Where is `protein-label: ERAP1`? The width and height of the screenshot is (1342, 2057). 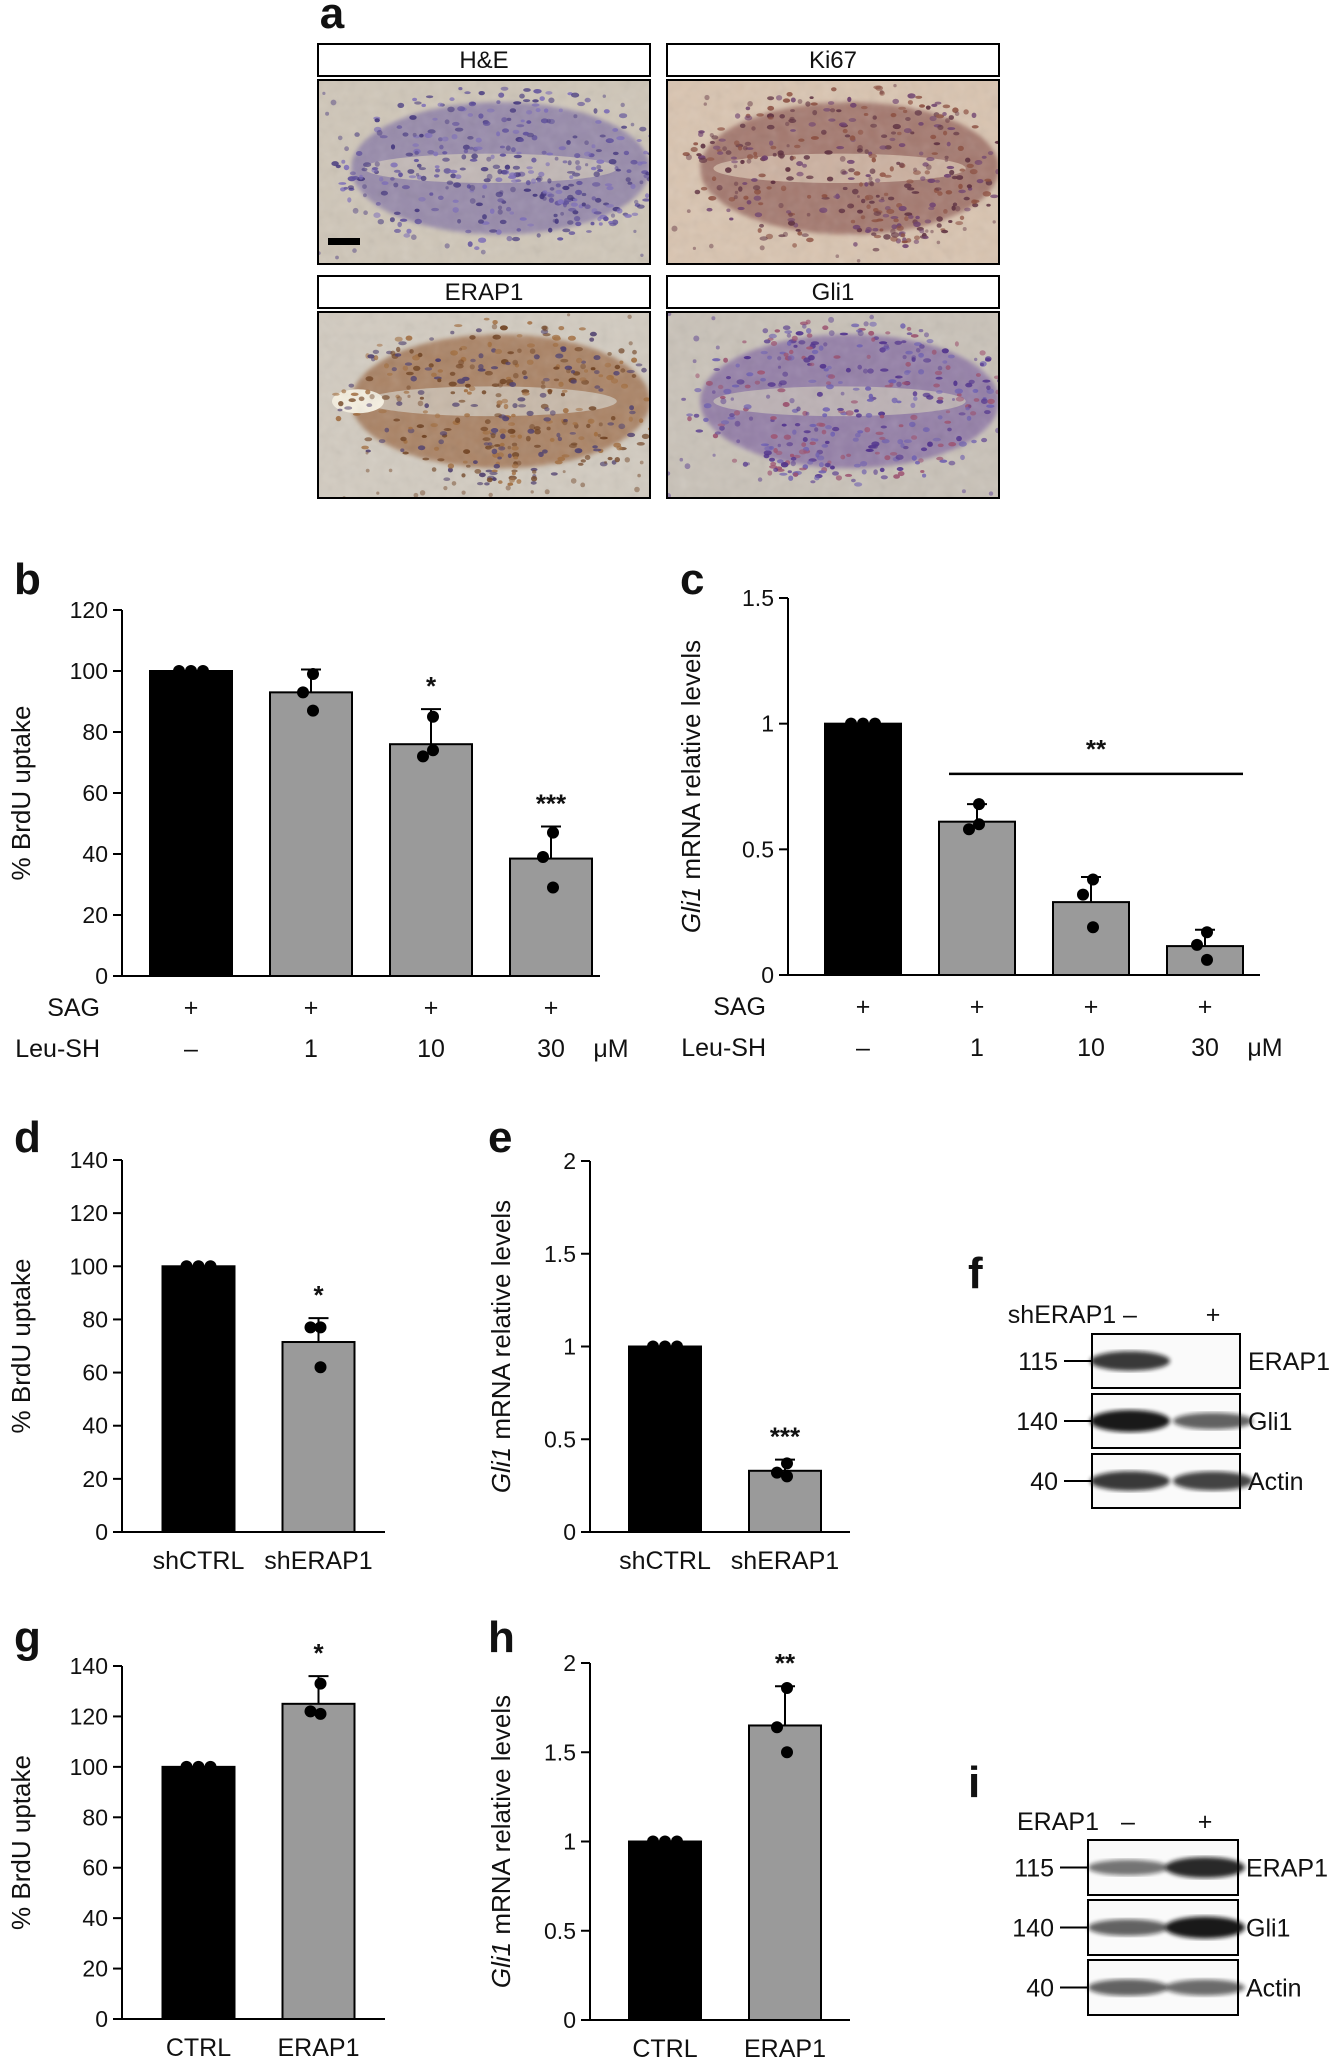 protein-label: ERAP1 is located at coordinates (1287, 1869).